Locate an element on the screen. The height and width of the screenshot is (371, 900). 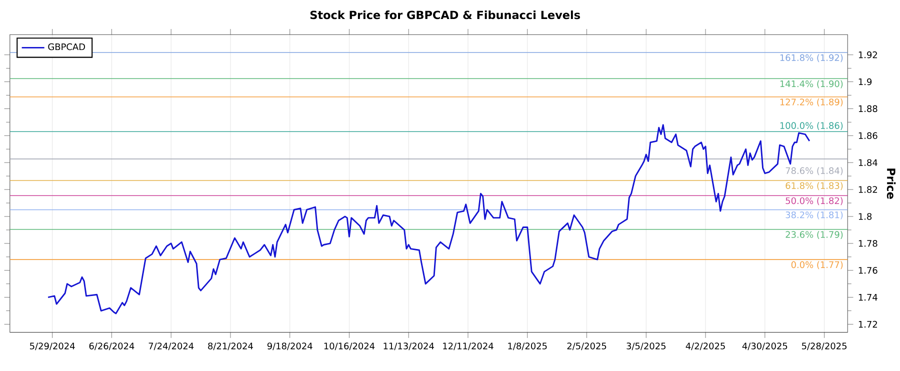
x-tick-label: 9/18/2024 is located at coordinates (289, 346).